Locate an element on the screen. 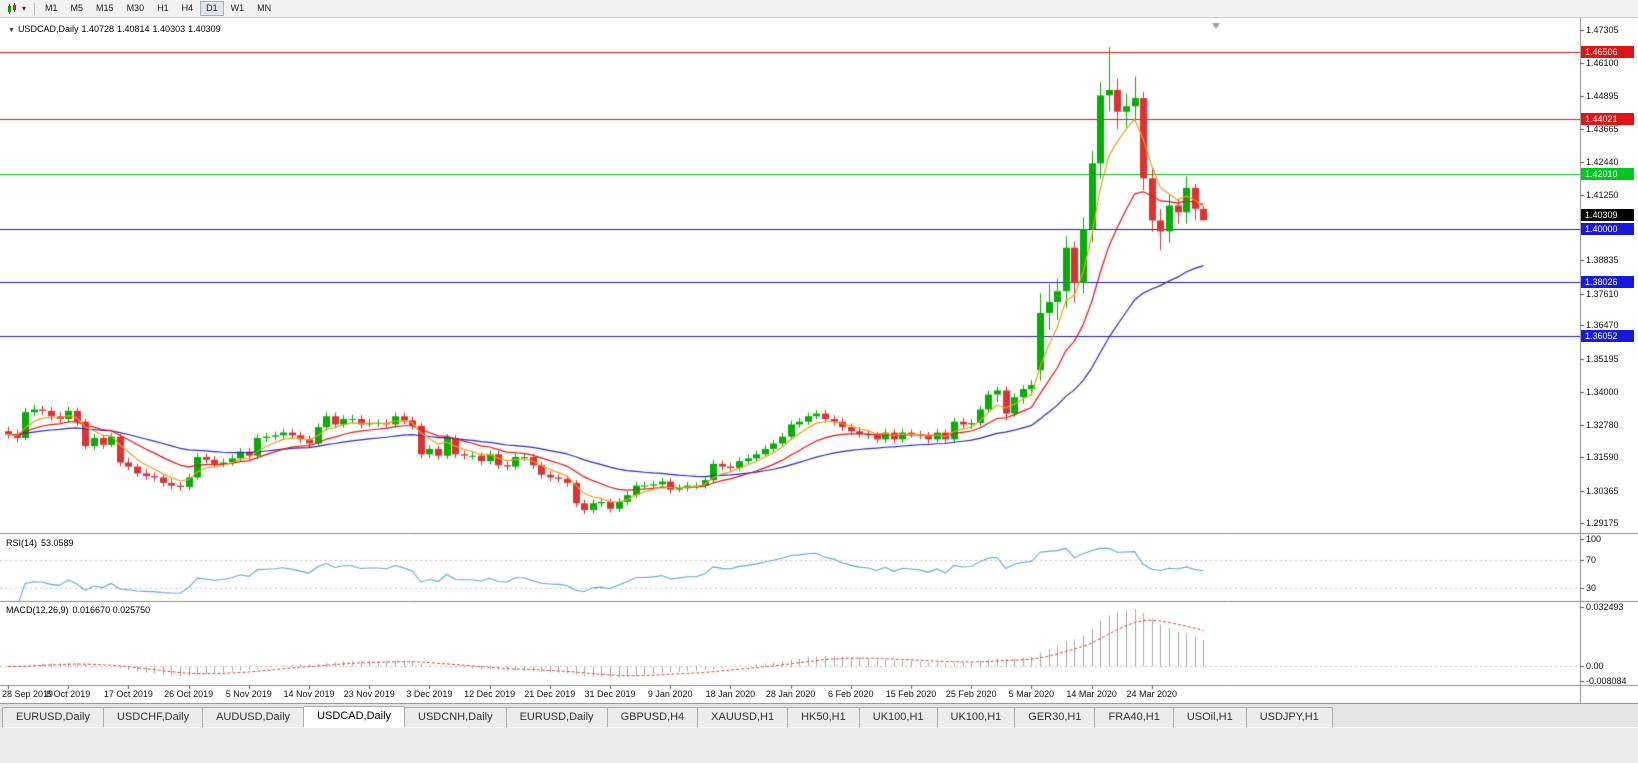  toolbar-separator is located at coordinates (35, 8).